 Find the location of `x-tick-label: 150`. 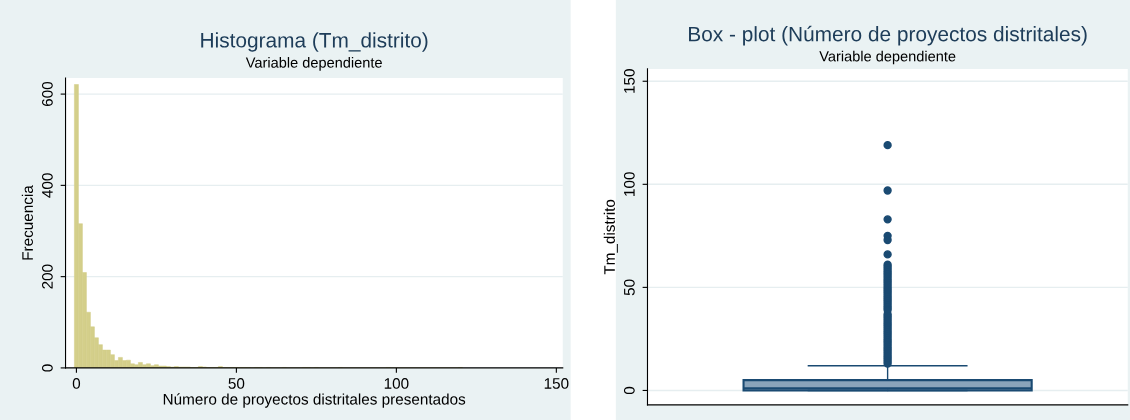

x-tick-label: 150 is located at coordinates (556, 383).